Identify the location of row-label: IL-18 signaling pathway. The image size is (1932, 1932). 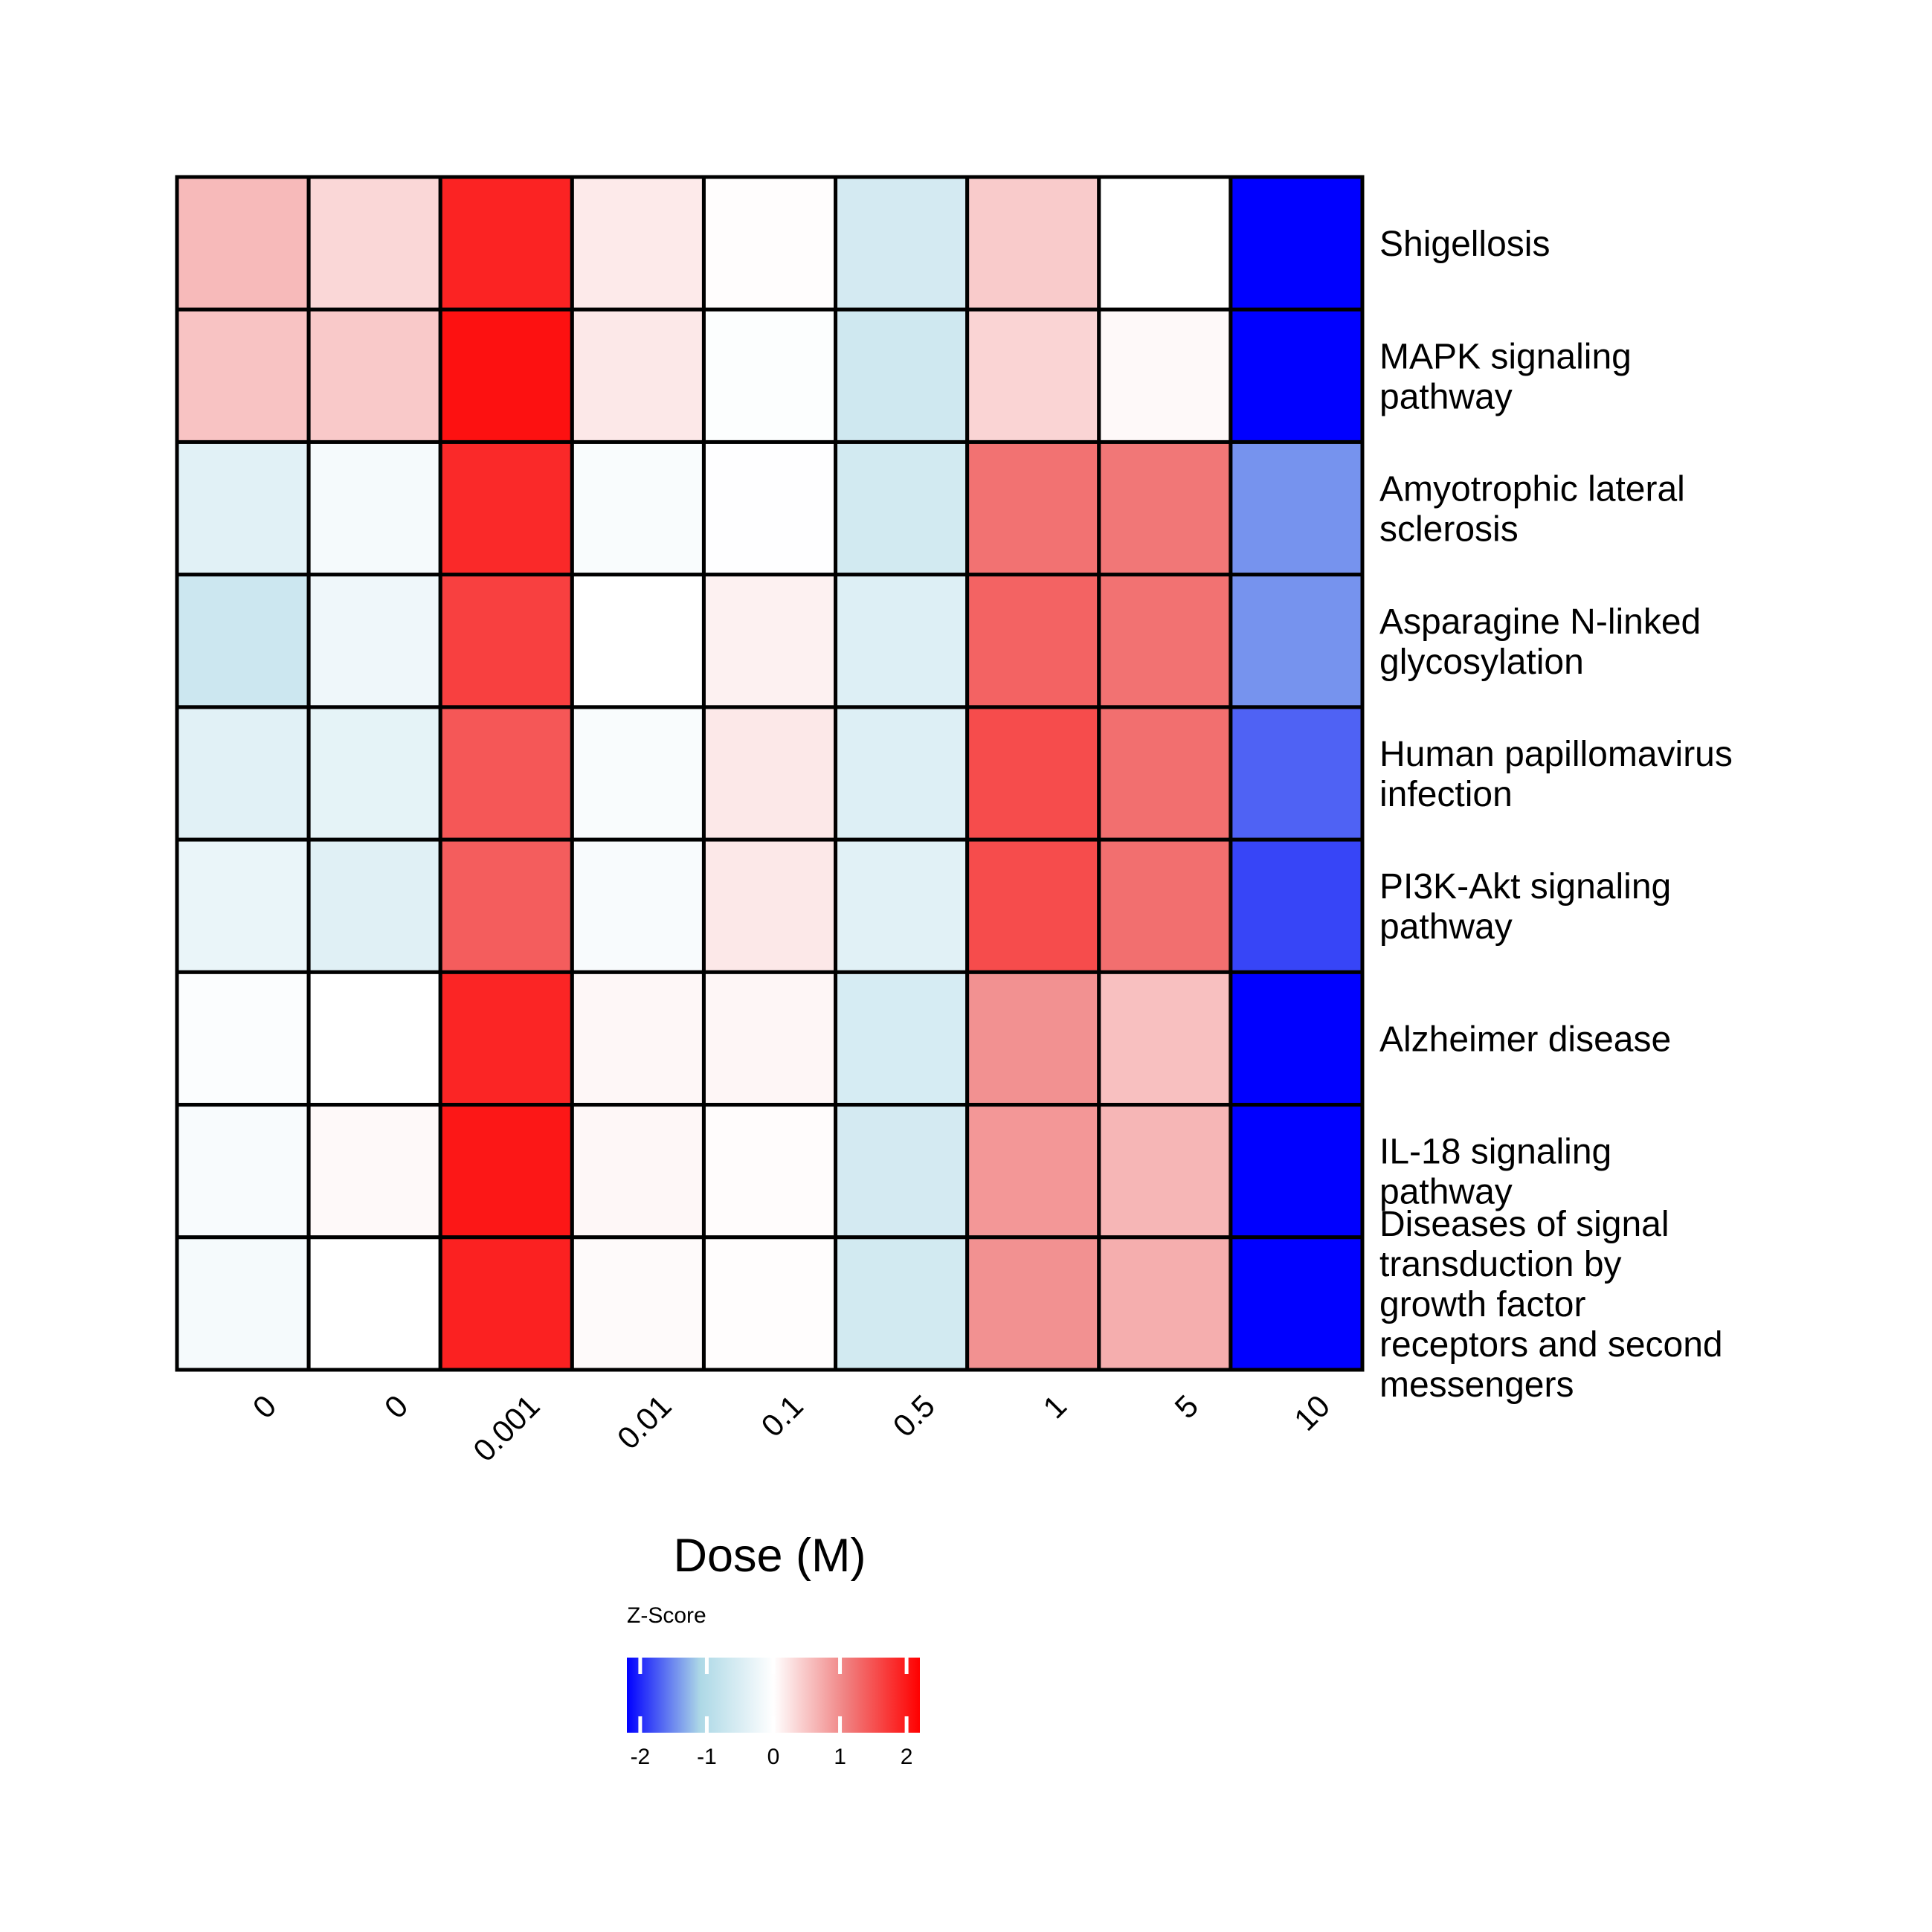
(1495, 1172).